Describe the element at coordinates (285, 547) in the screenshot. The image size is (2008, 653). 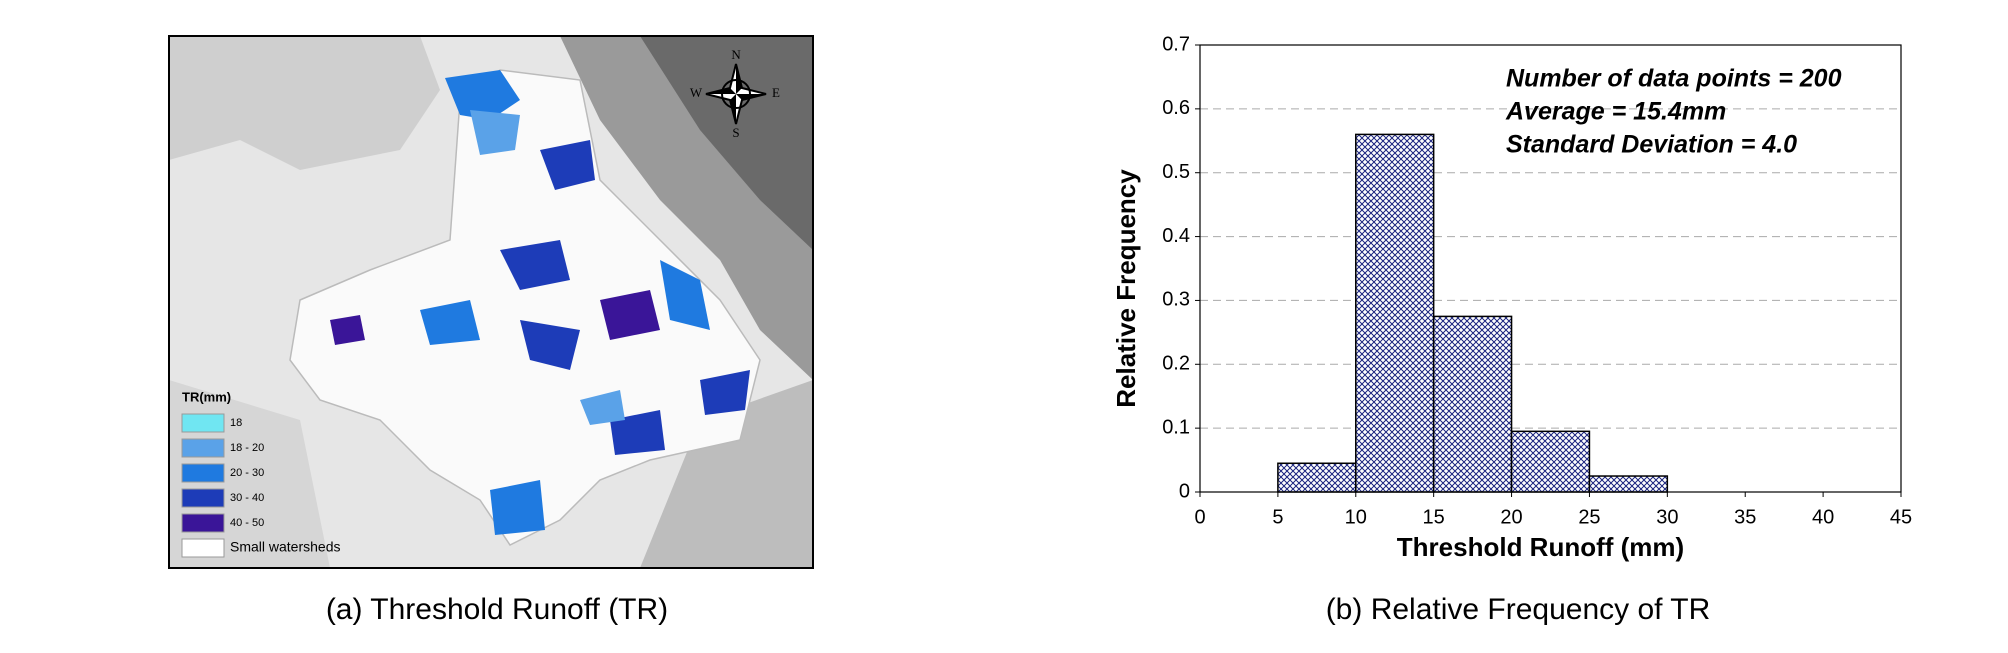
I see `legend-label: Small watersheds` at that location.